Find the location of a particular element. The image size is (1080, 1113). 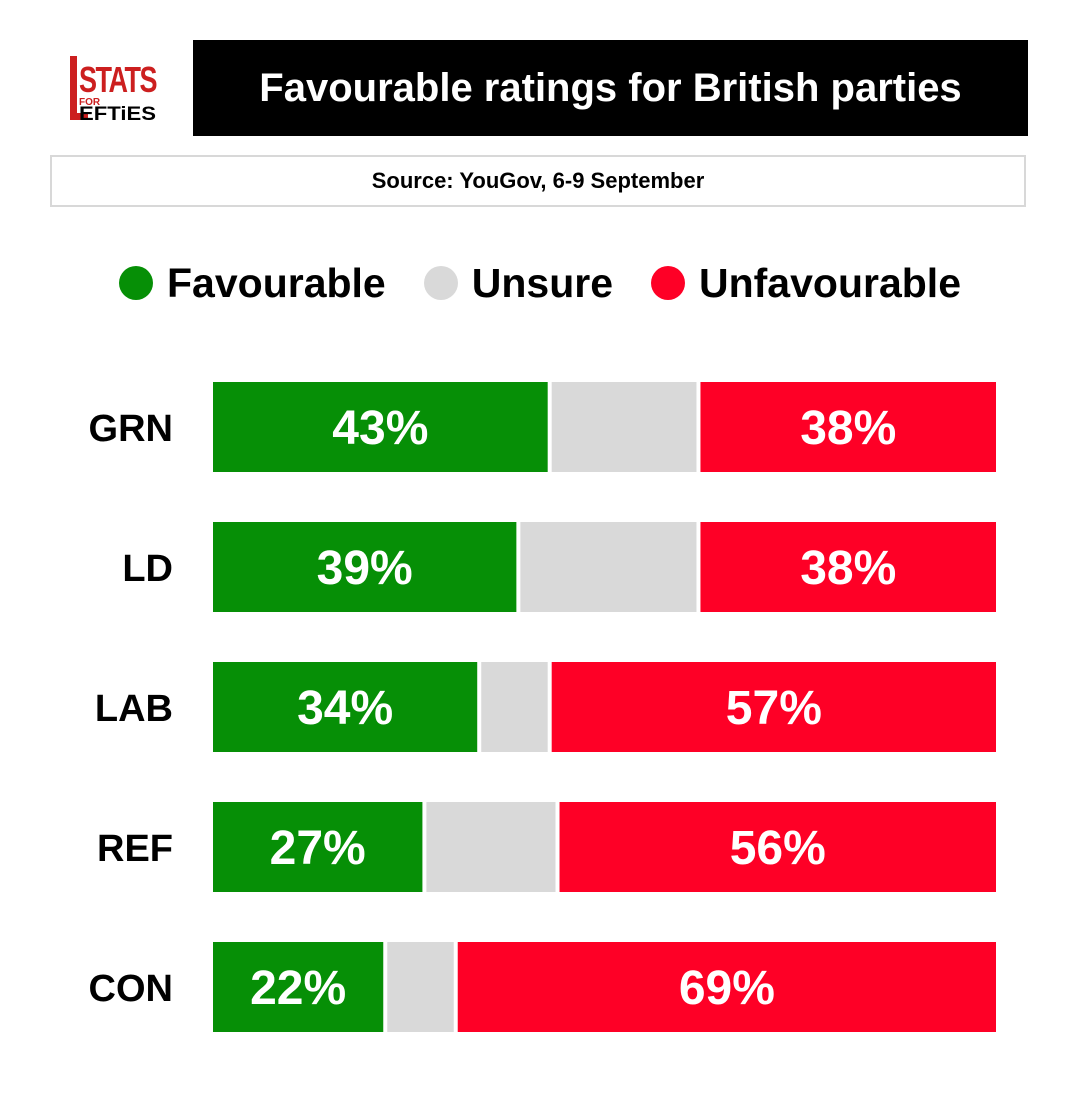

bar-grn-favourable is located at coordinates (380, 427).